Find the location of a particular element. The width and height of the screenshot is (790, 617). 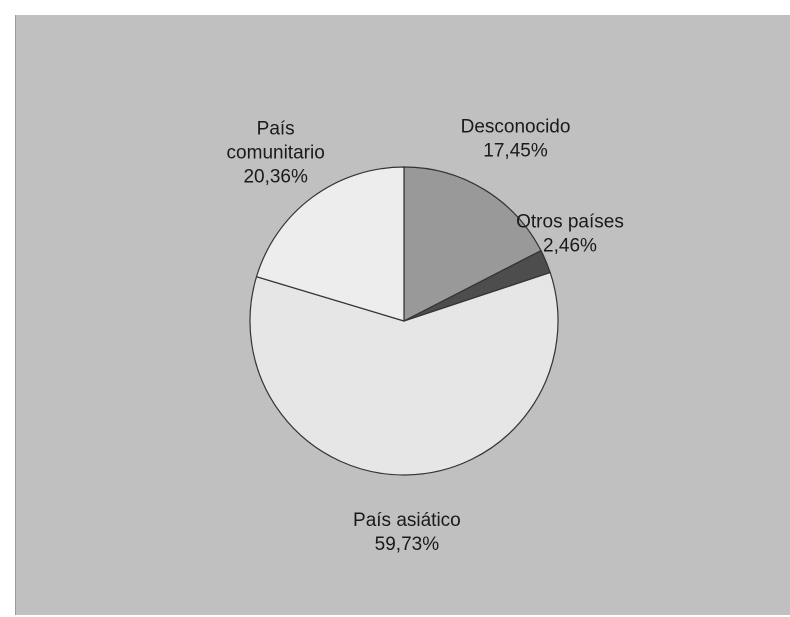

slice-label-desconocido: Desconocido 17,45% is located at coordinates (516, 138).